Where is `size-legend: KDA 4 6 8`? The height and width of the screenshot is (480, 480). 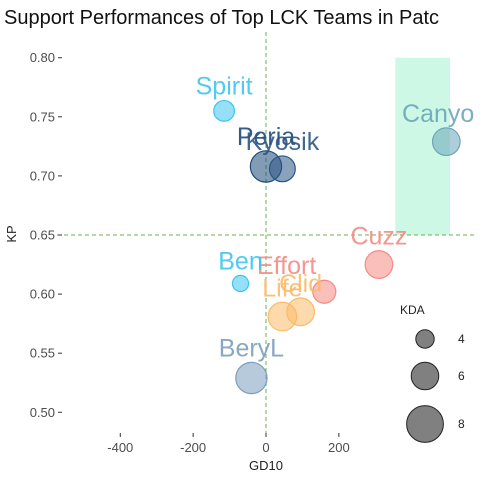 size-legend: KDA 4 6 8 is located at coordinates (432, 373).